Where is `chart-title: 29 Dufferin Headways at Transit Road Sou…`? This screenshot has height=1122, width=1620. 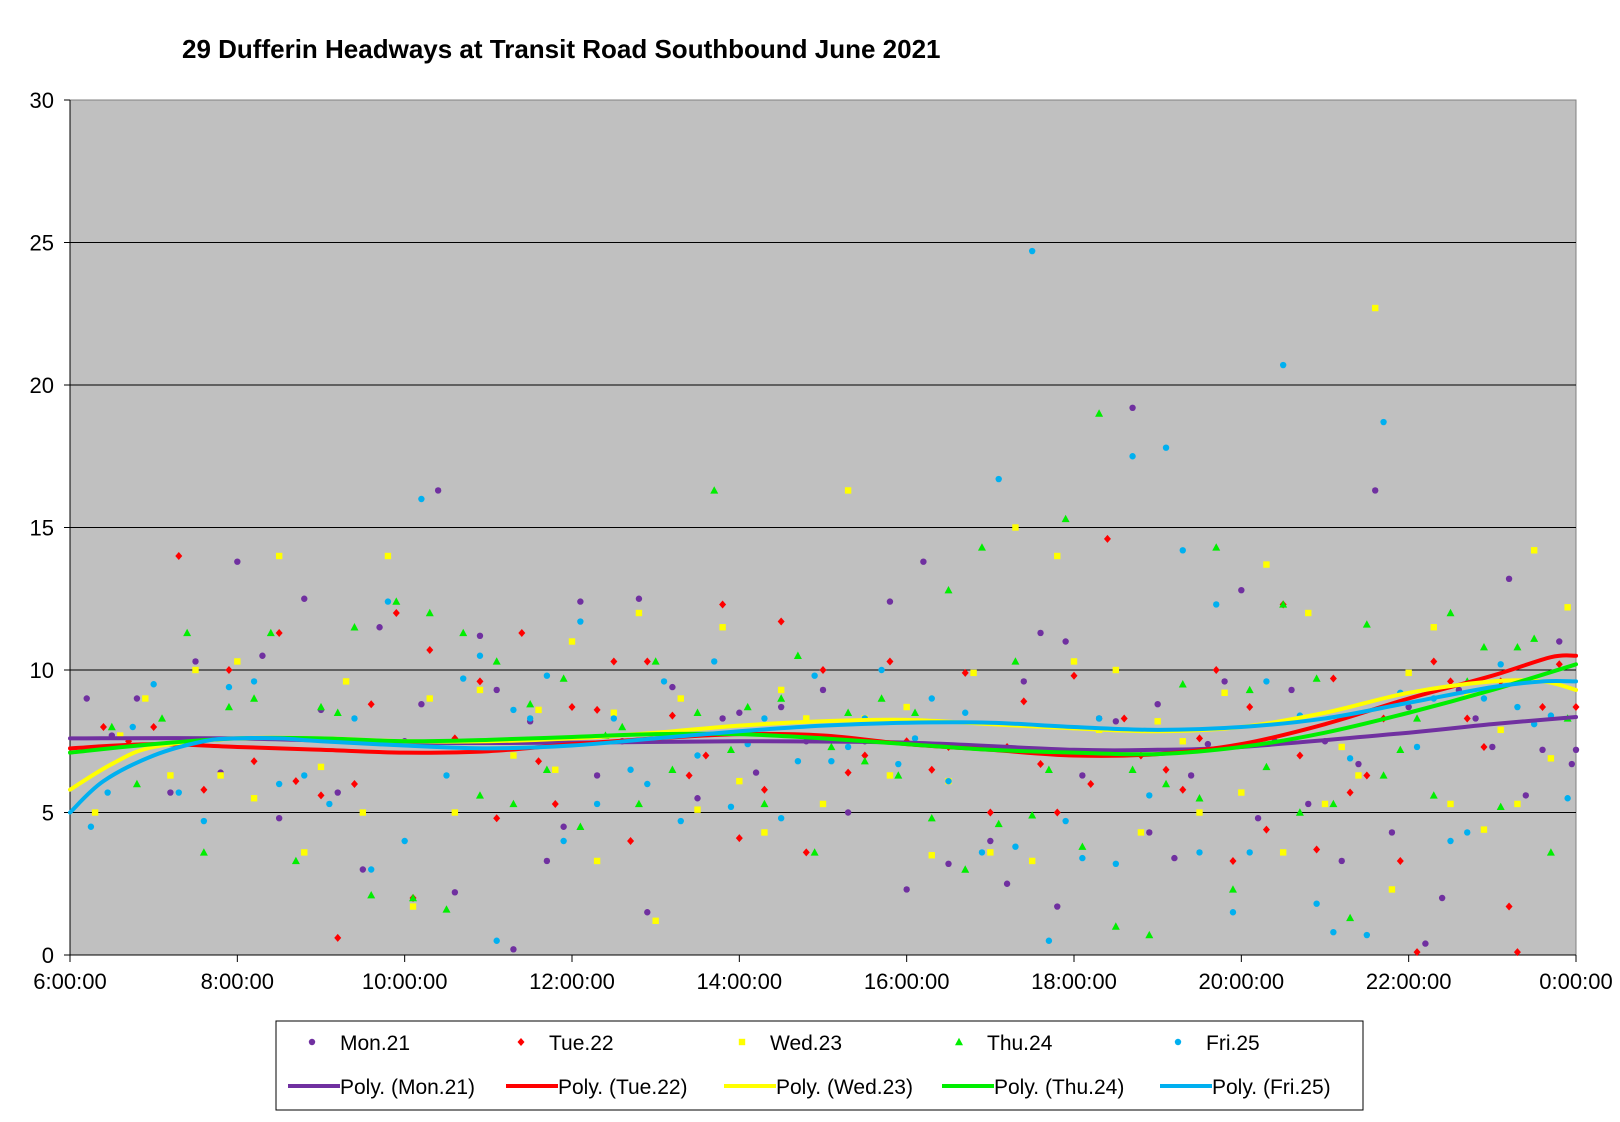
chart-title: 29 Dufferin Headways at Transit Road Sou… is located at coordinates (561, 49).